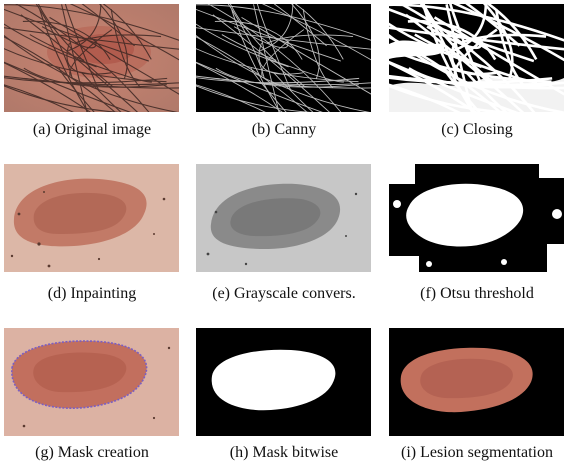  What do you see at coordinates (284, 293) in the screenshot?
I see `caption-grayscale: (e) Grayscale convers.` at bounding box center [284, 293].